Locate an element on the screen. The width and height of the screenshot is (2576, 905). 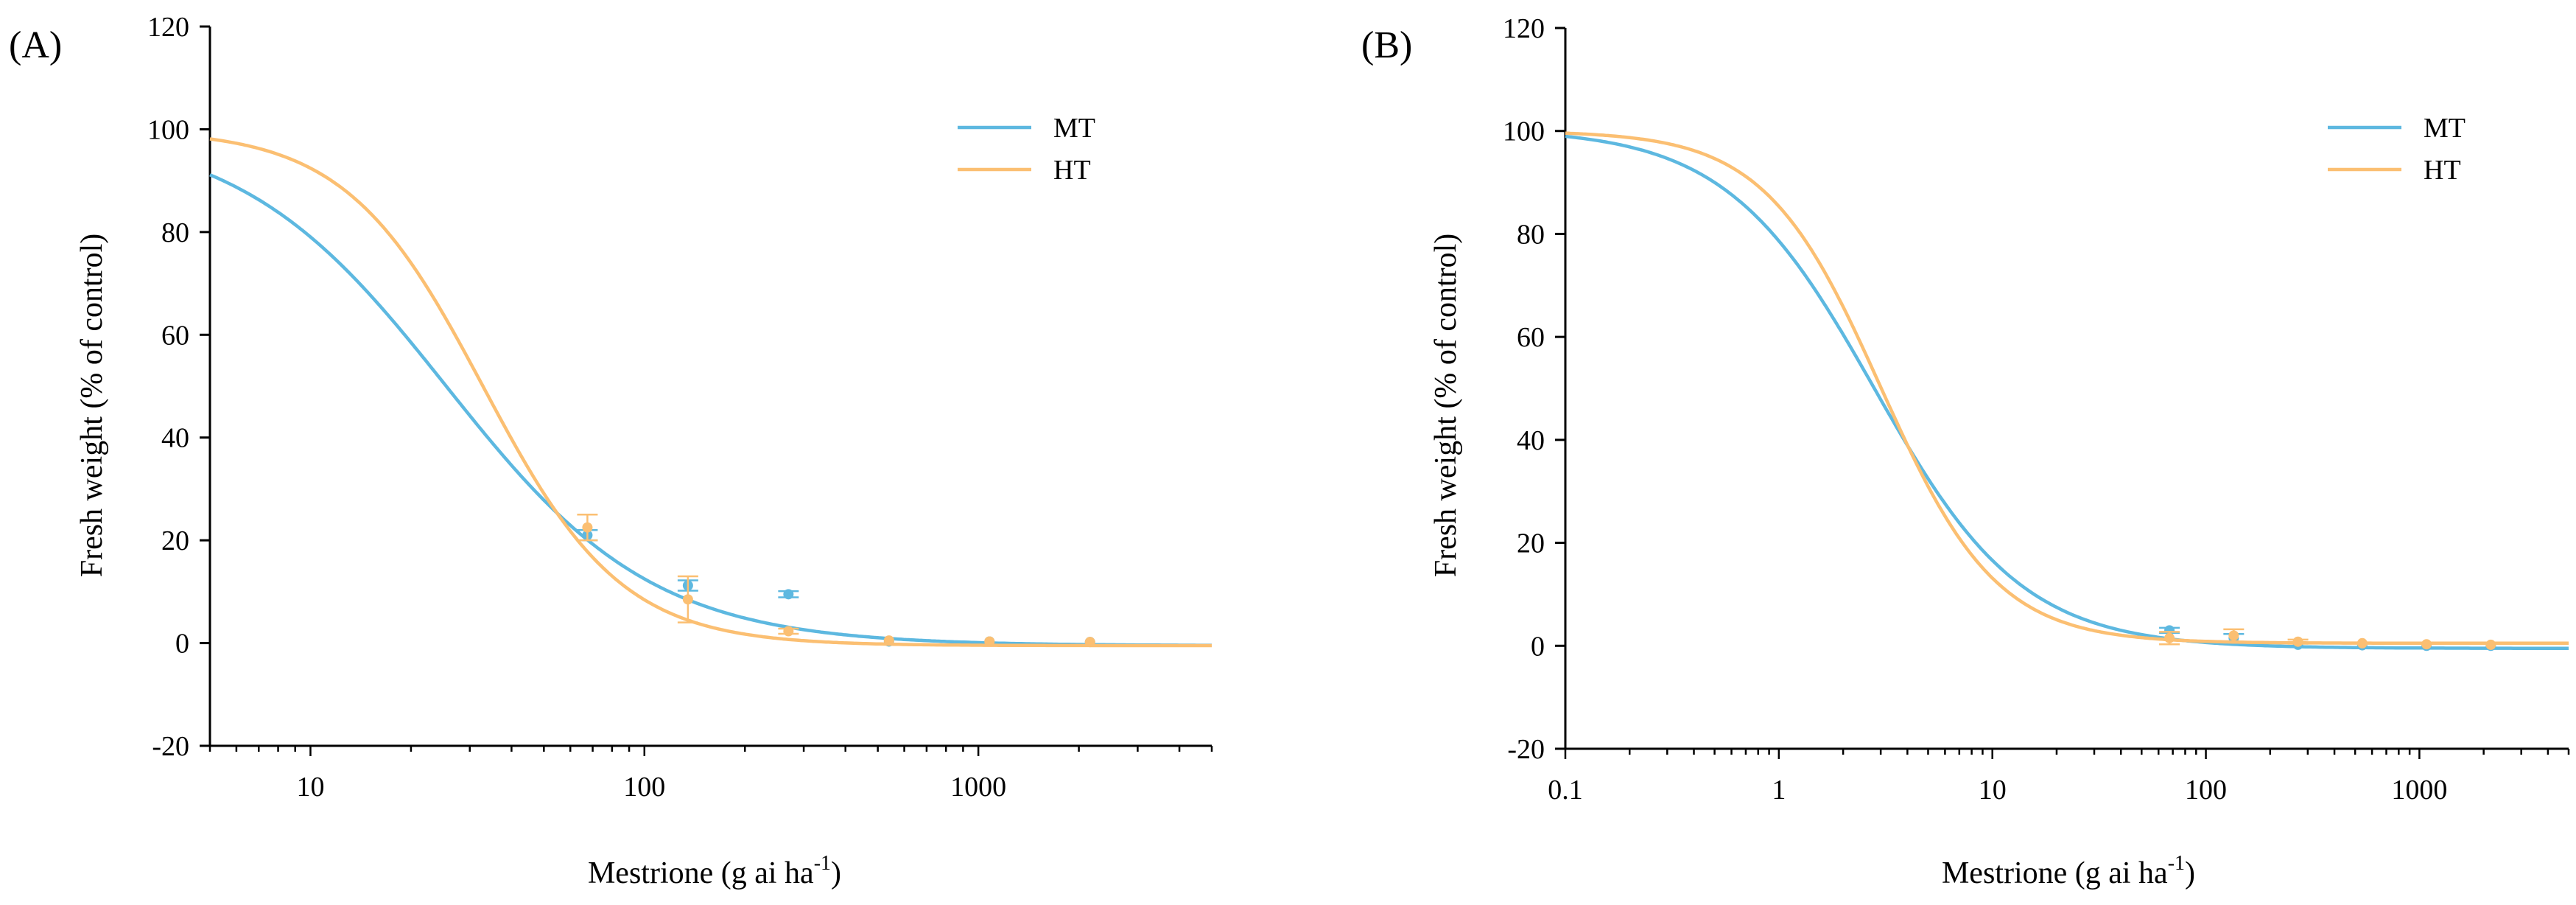
x-tick-label: 1 is located at coordinates (1779, 790).